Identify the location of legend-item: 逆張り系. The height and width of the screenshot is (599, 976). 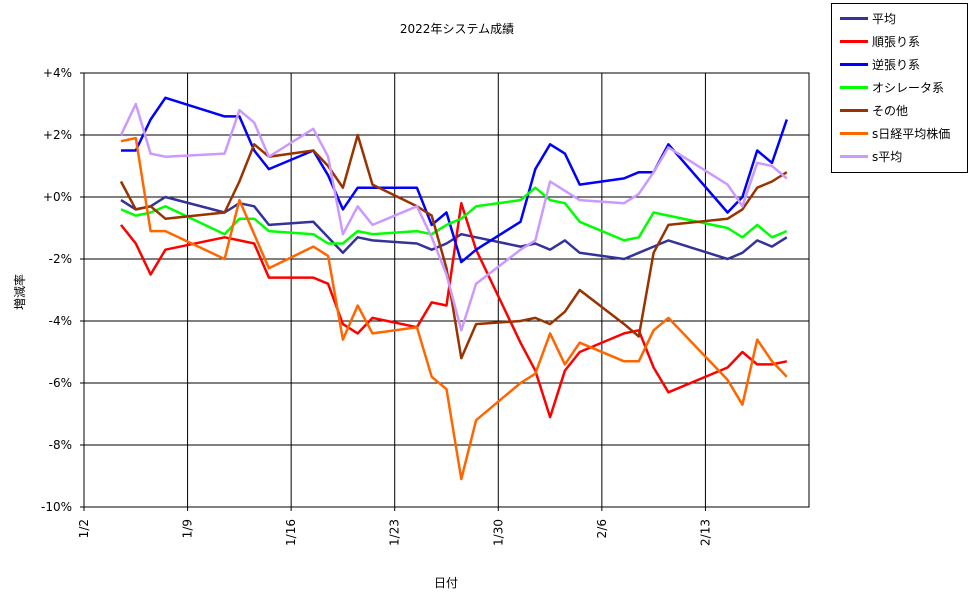
(880, 64).